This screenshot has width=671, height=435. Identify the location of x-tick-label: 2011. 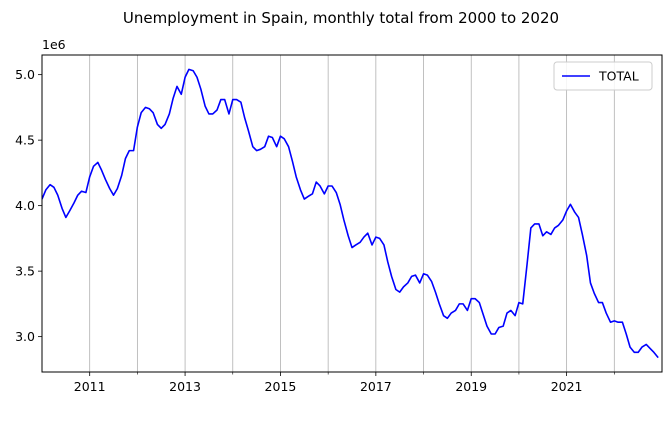
(90, 386).